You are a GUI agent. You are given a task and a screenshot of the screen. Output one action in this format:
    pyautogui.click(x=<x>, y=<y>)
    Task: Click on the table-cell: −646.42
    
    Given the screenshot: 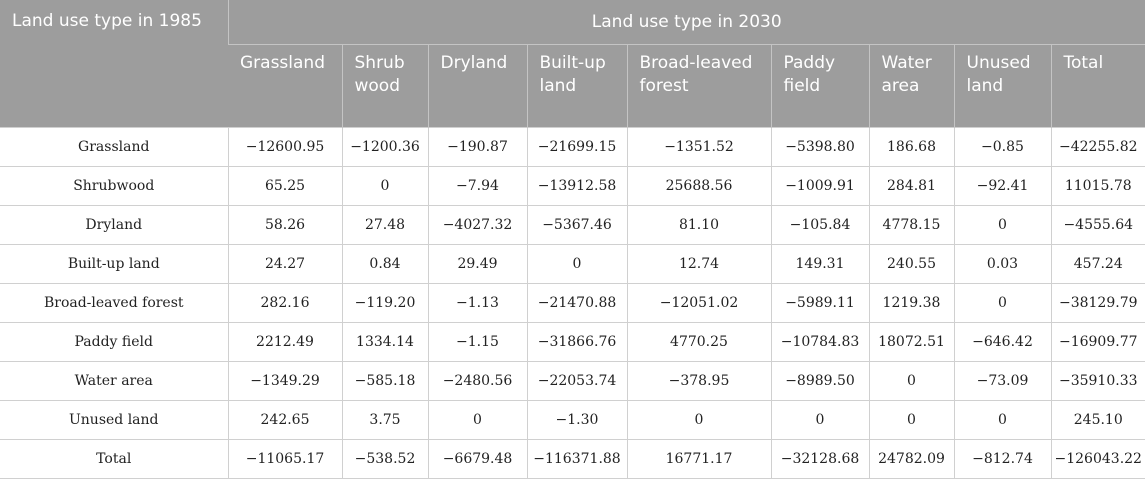 What is the action you would take?
    pyautogui.click(x=1002, y=342)
    